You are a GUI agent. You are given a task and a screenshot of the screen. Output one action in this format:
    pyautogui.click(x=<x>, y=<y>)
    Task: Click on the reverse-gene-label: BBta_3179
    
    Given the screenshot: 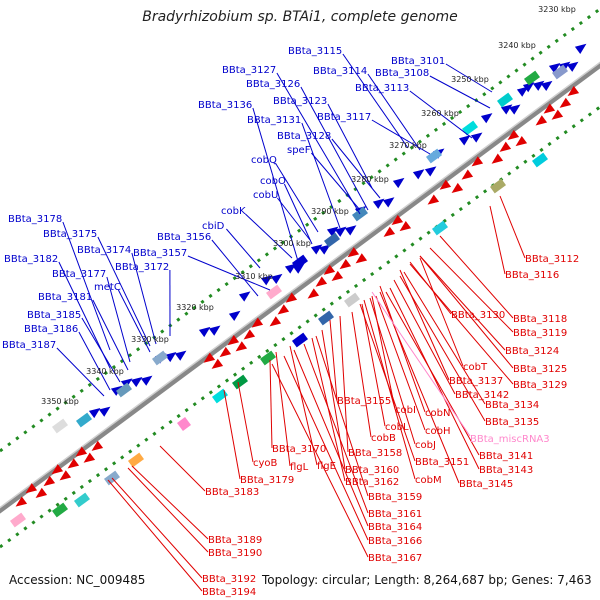 What is the action you would take?
    pyautogui.click(x=267, y=480)
    